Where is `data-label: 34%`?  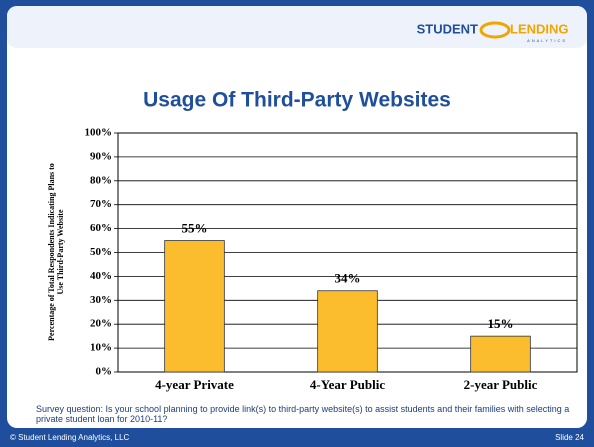
data-label: 34% is located at coordinates (348, 278).